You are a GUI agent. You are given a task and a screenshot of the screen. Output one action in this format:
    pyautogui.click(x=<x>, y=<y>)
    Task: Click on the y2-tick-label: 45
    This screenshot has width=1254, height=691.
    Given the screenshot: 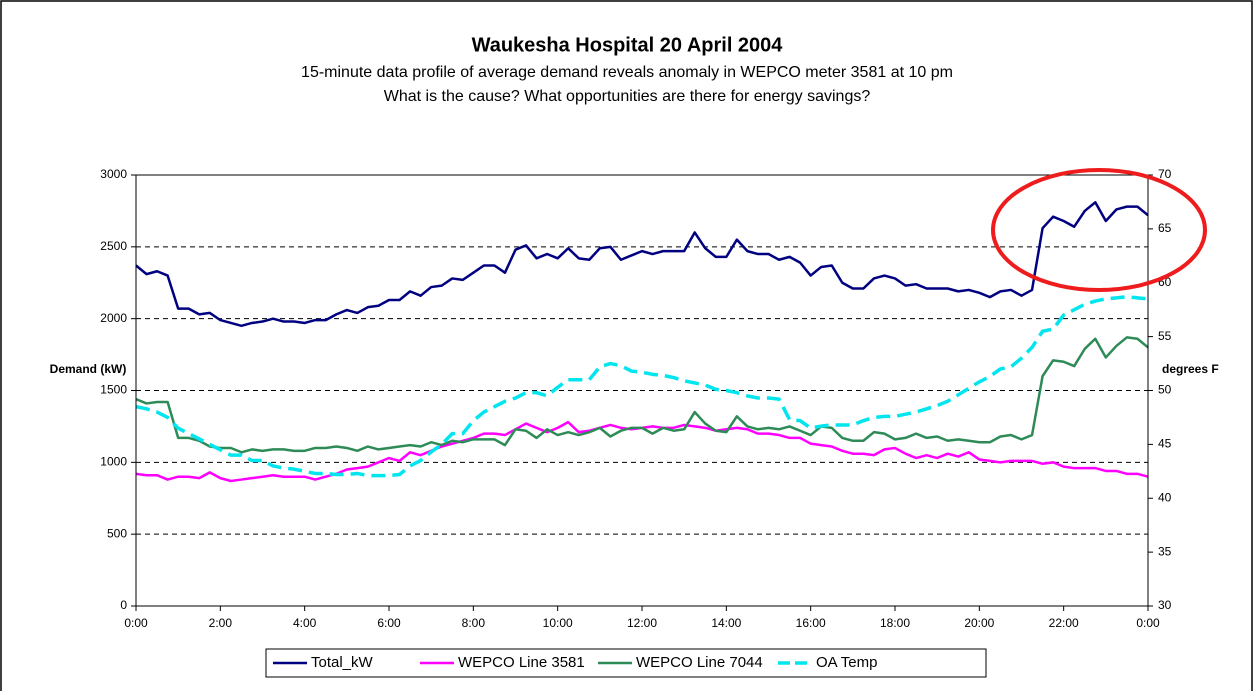 What is the action you would take?
    pyautogui.click(x=1165, y=444)
    